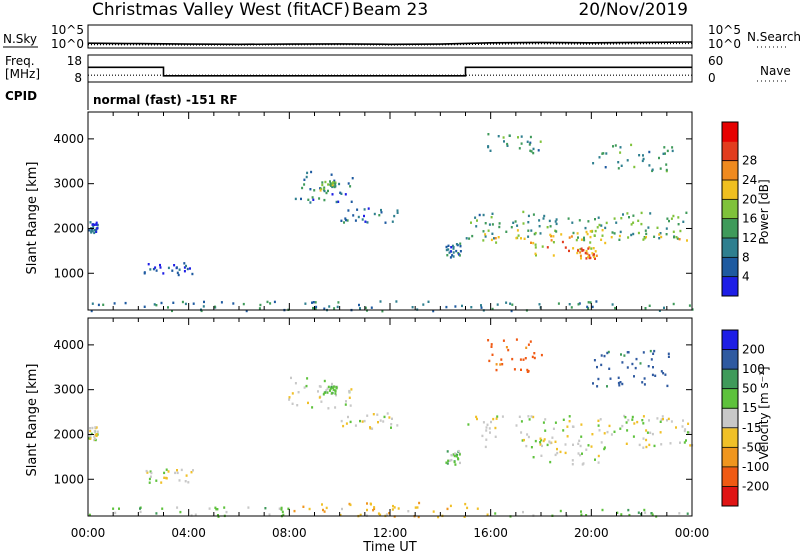 The image size is (800, 554). Describe the element at coordinates (20, 39) in the screenshot. I see `noise-left-label: N.Sky` at that location.